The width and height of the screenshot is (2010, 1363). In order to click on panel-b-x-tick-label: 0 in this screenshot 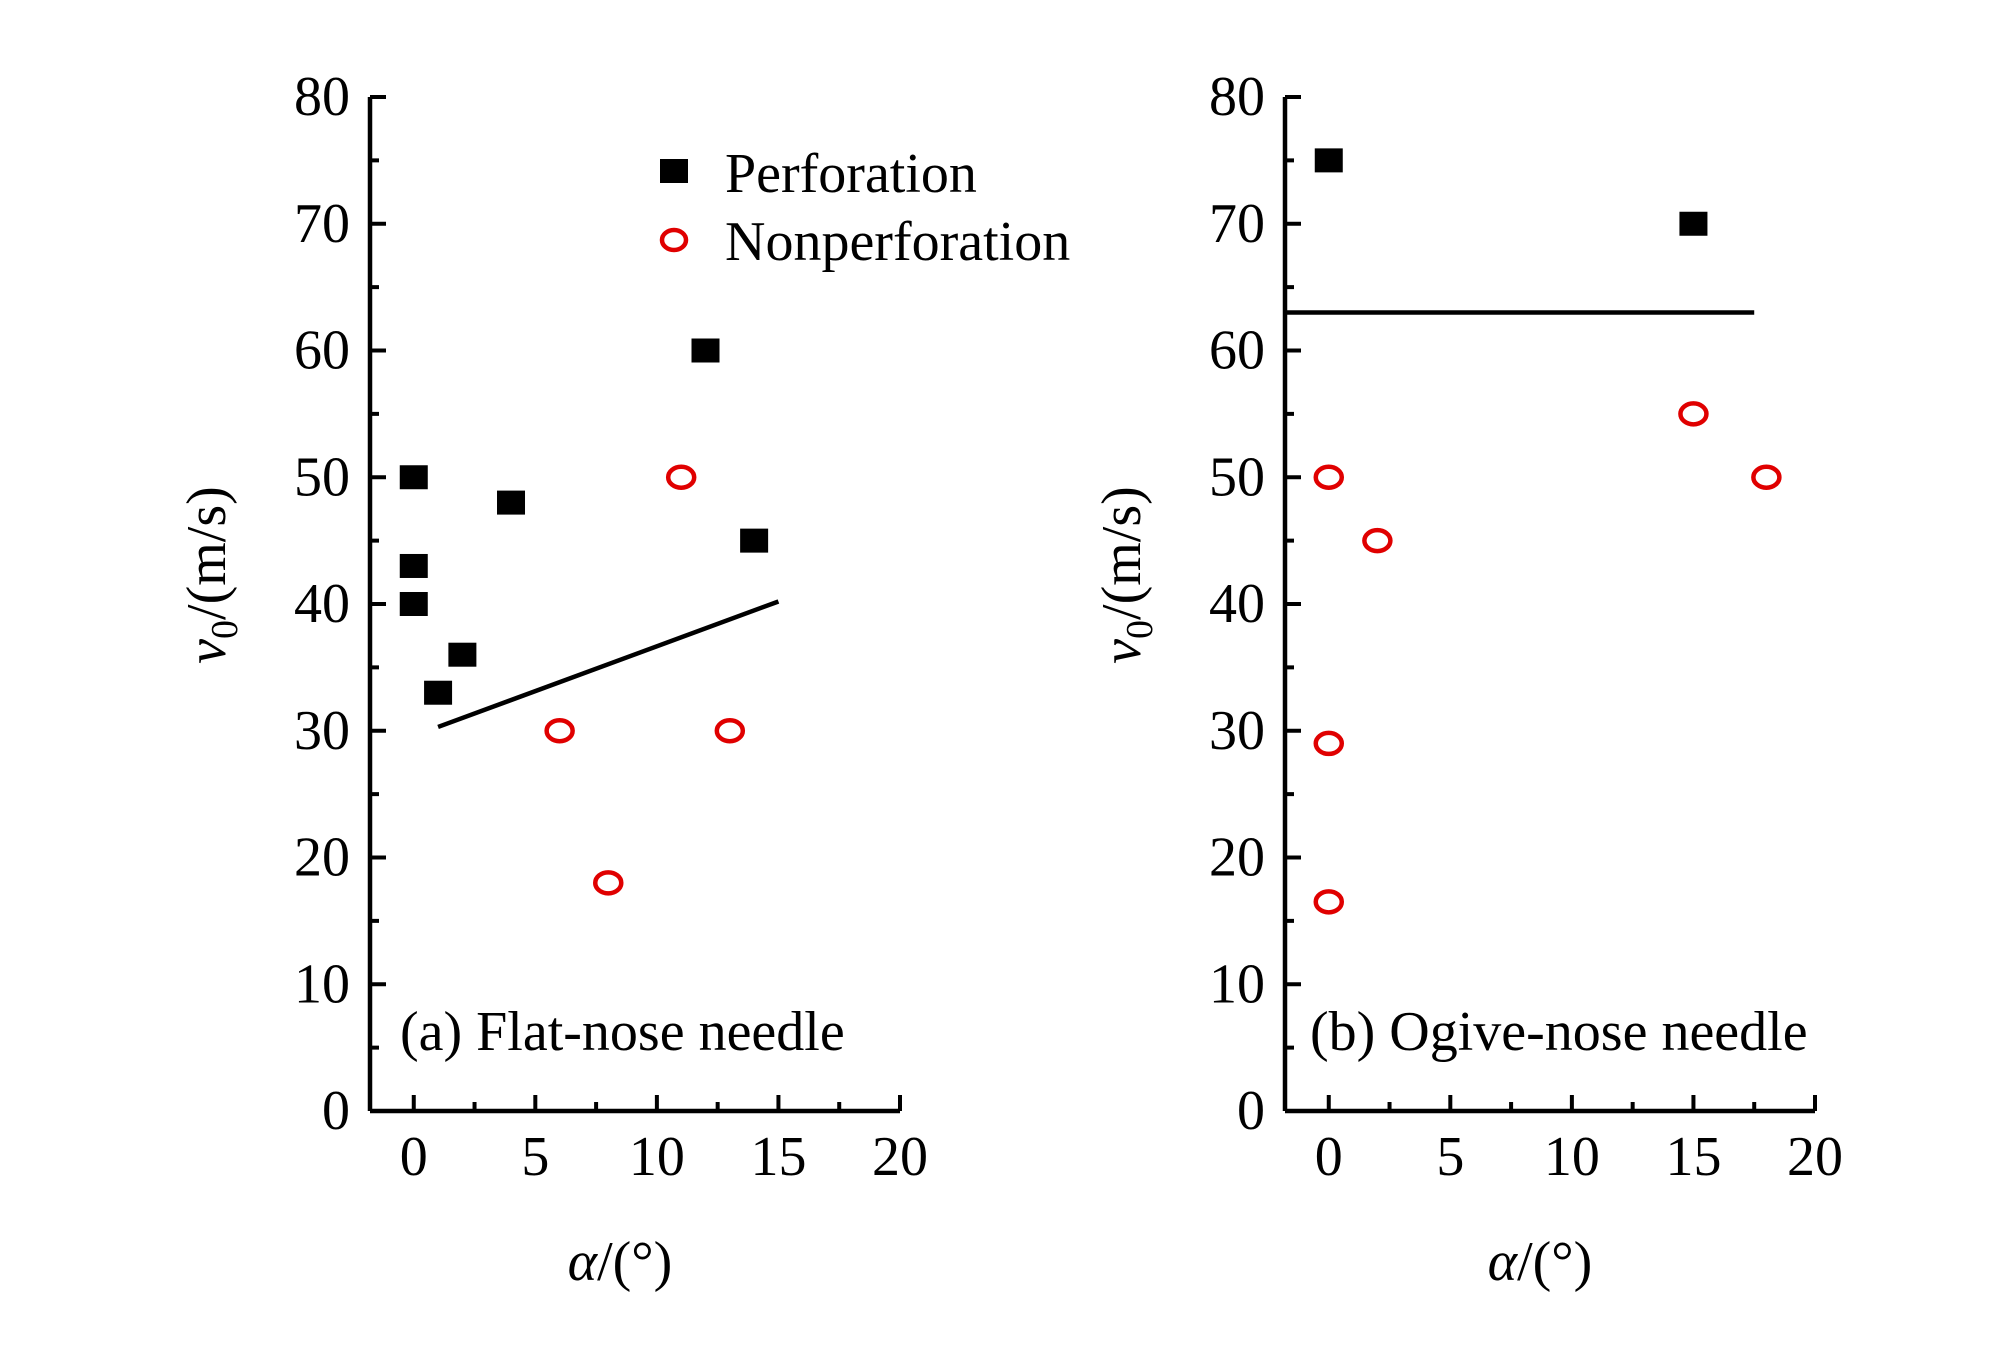, I will do `click(1329, 1157)`.